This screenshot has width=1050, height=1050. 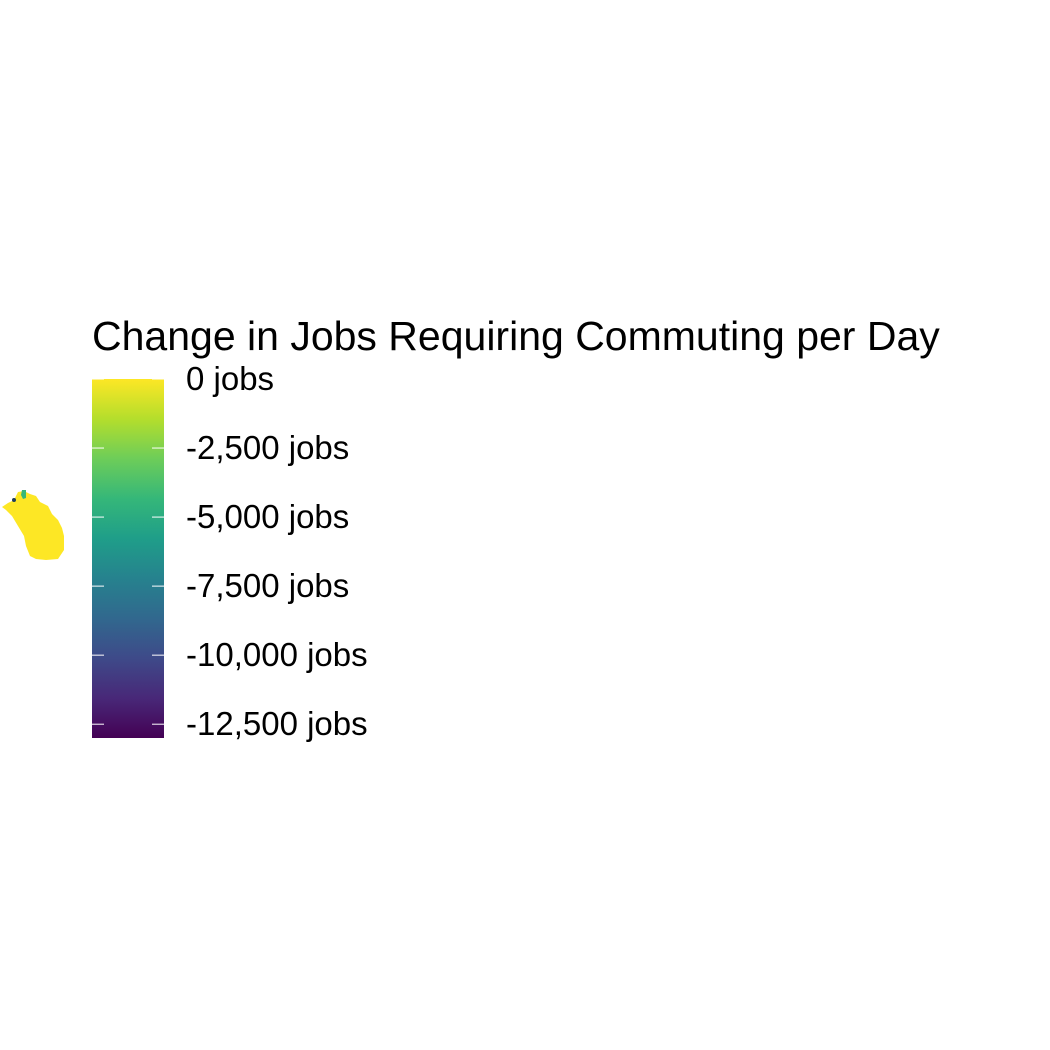 What do you see at coordinates (268, 448) in the screenshot?
I see `colorbar-tick-label: -2,500 jobs` at bounding box center [268, 448].